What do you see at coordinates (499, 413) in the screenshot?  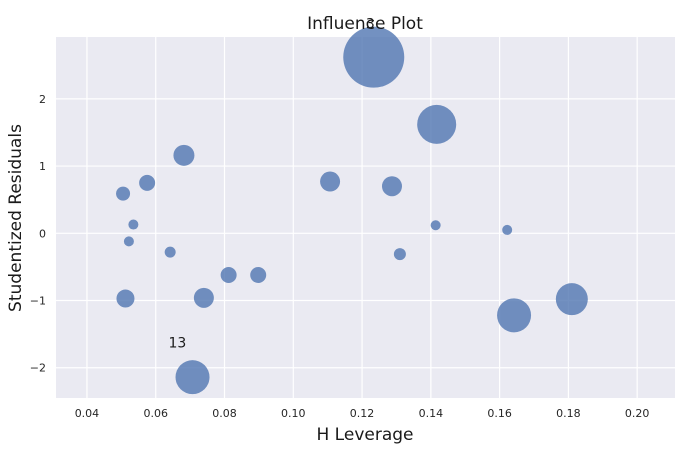 I see `x-tick-label: 0.16` at bounding box center [499, 413].